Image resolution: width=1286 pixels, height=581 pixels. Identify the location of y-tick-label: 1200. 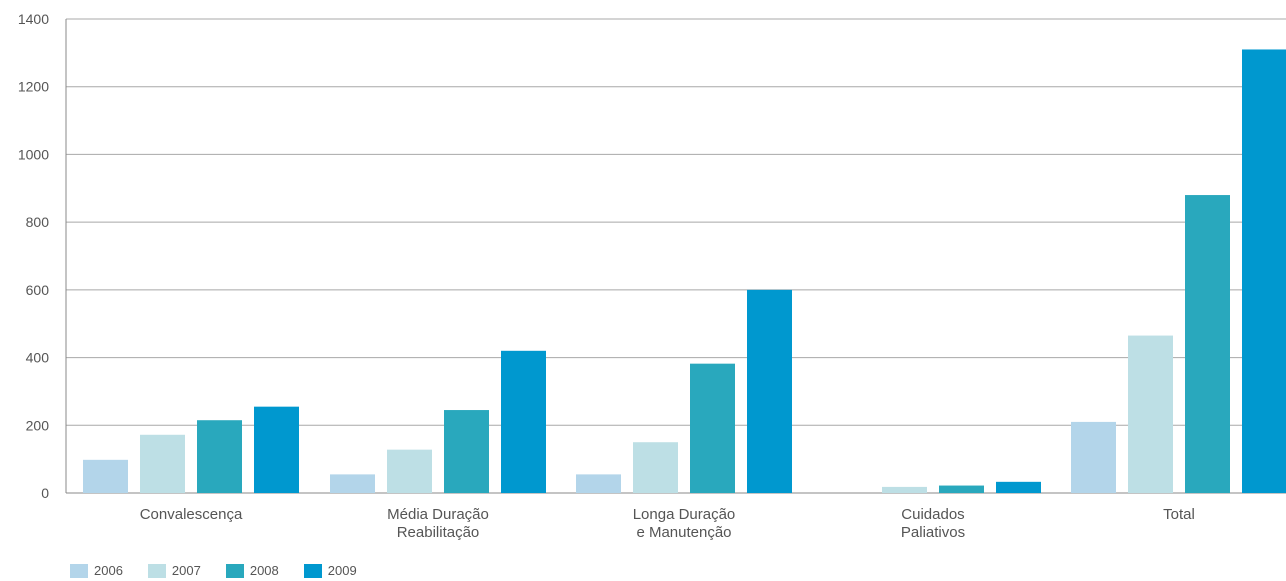
(33, 87).